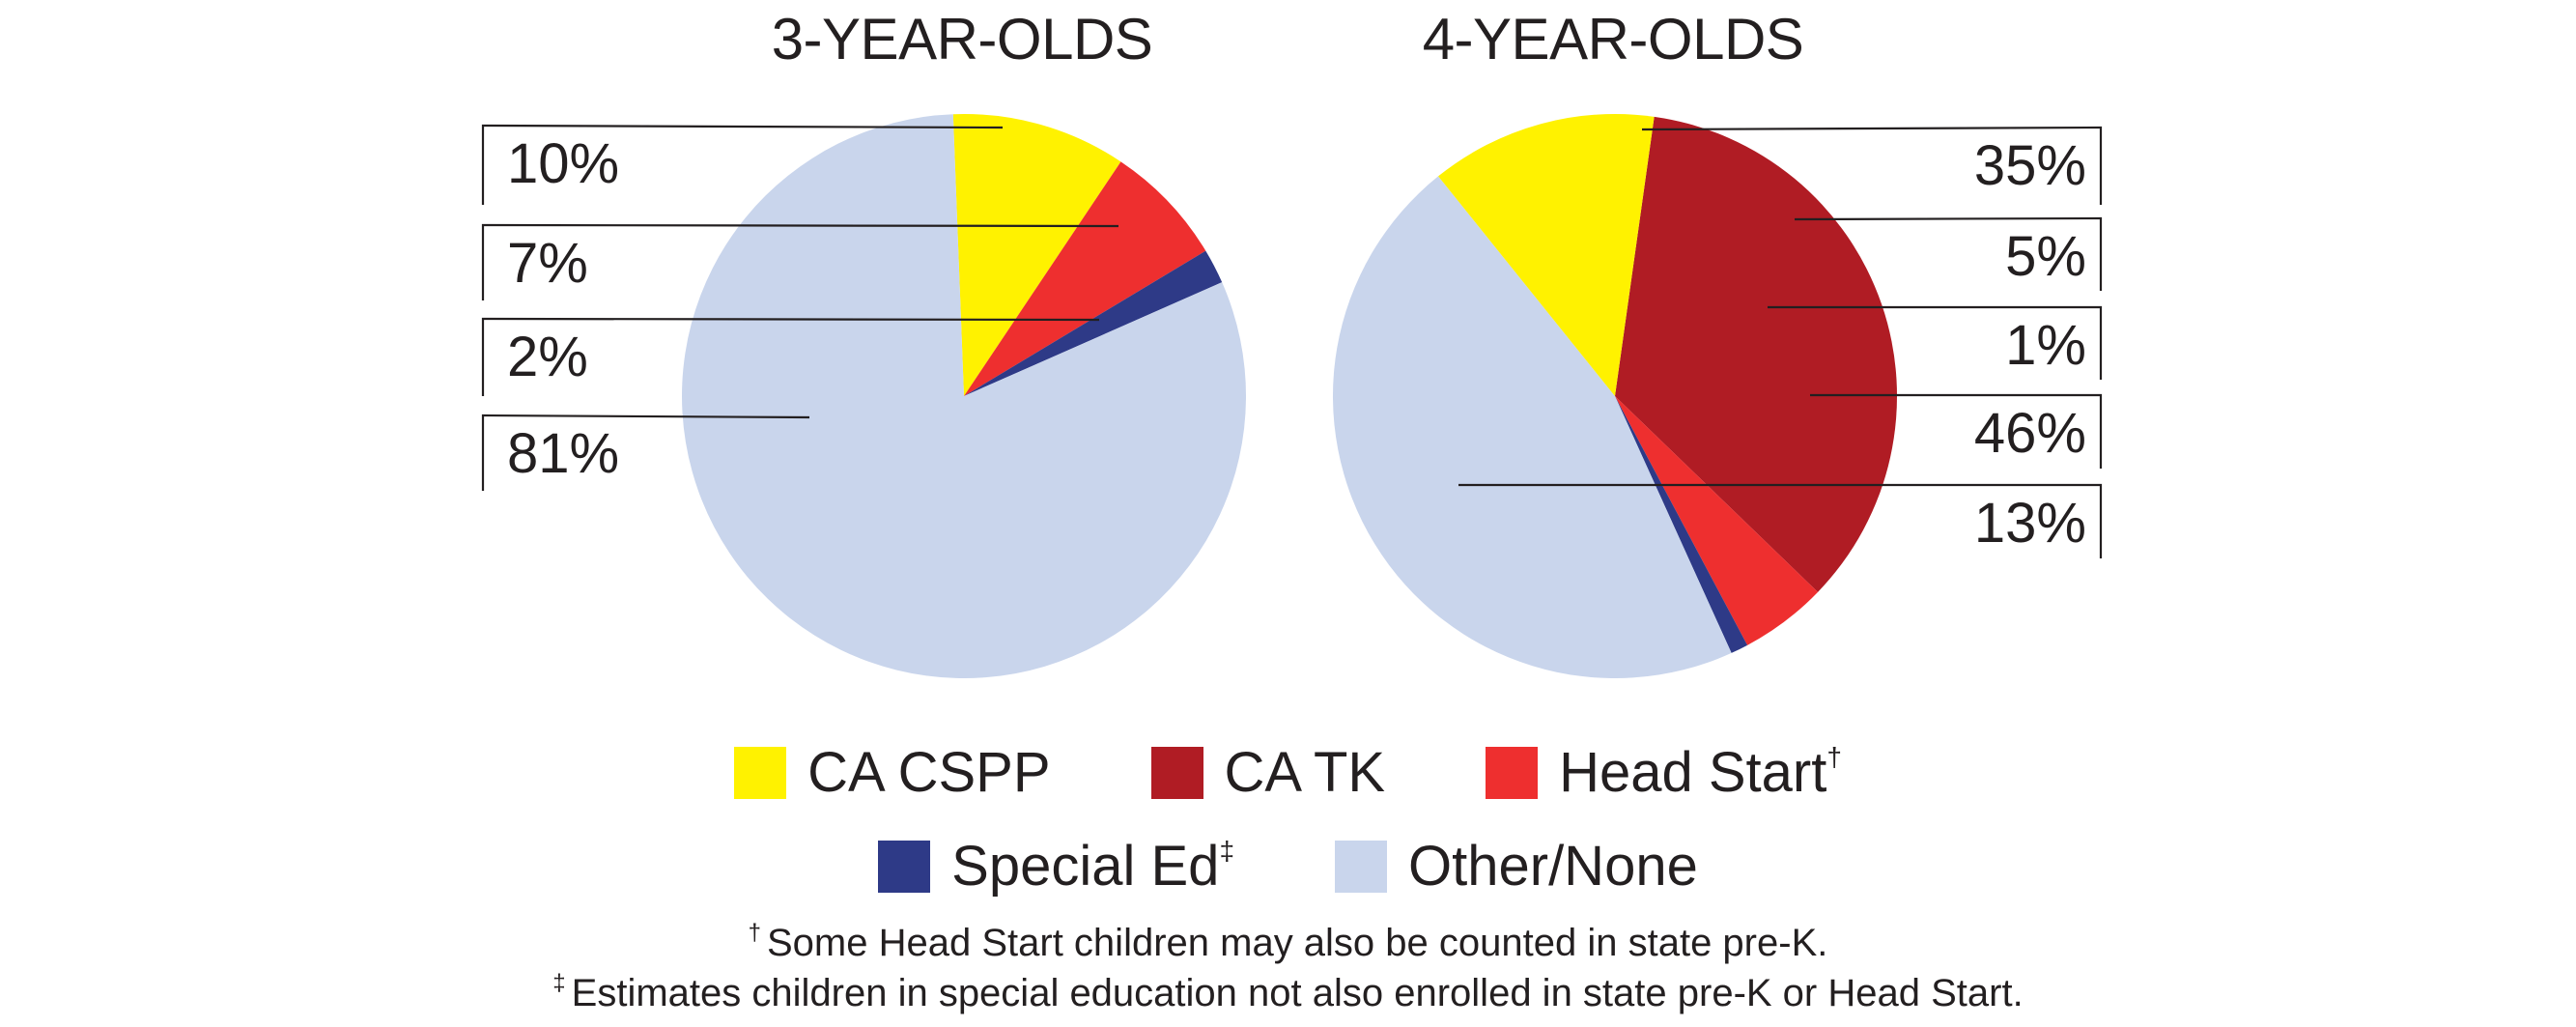 The image size is (2576, 1027). Describe the element at coordinates (645, 452) in the screenshot. I see `leader-line-3-other-none` at that location.